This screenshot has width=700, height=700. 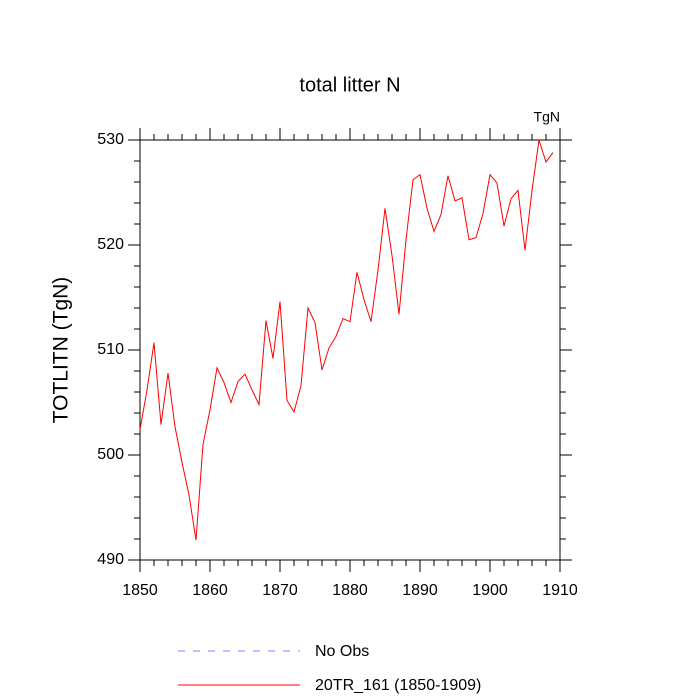 I want to click on y-tick-label: 510, so click(x=110, y=349).